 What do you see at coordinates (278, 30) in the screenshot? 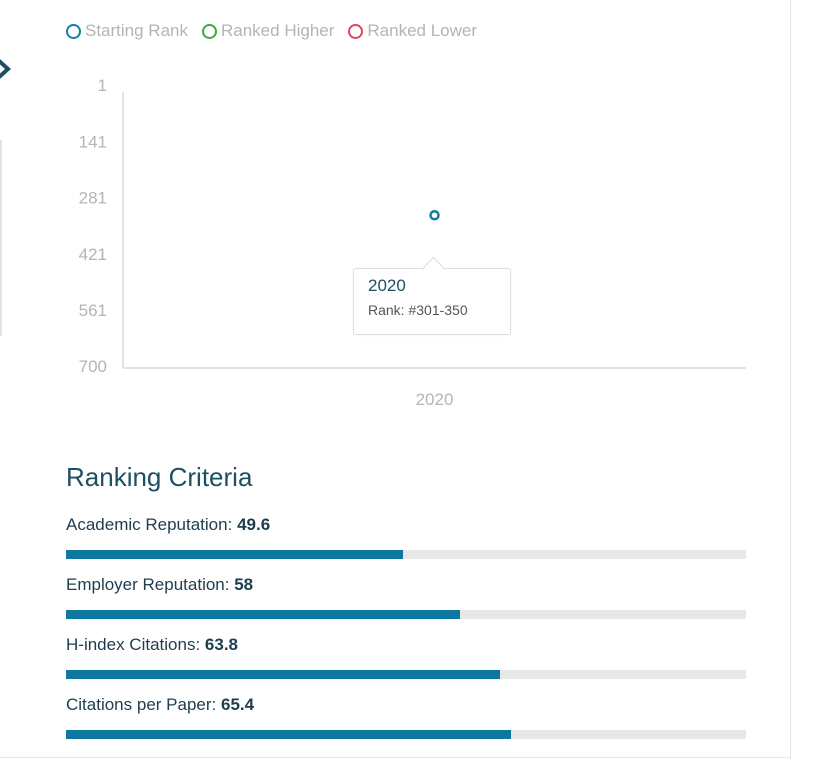
I see `legend-label: Ranked Higher` at bounding box center [278, 30].